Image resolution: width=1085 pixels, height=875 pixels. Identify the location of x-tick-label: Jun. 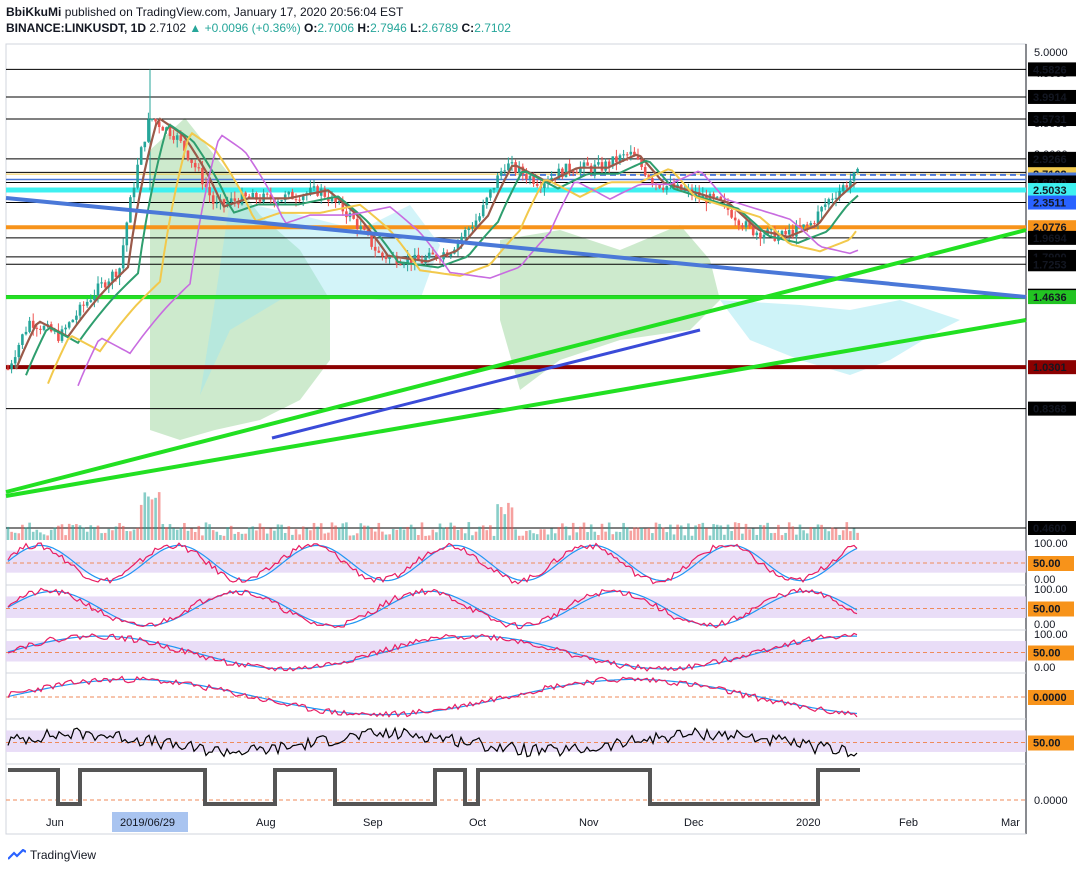
(55, 823).